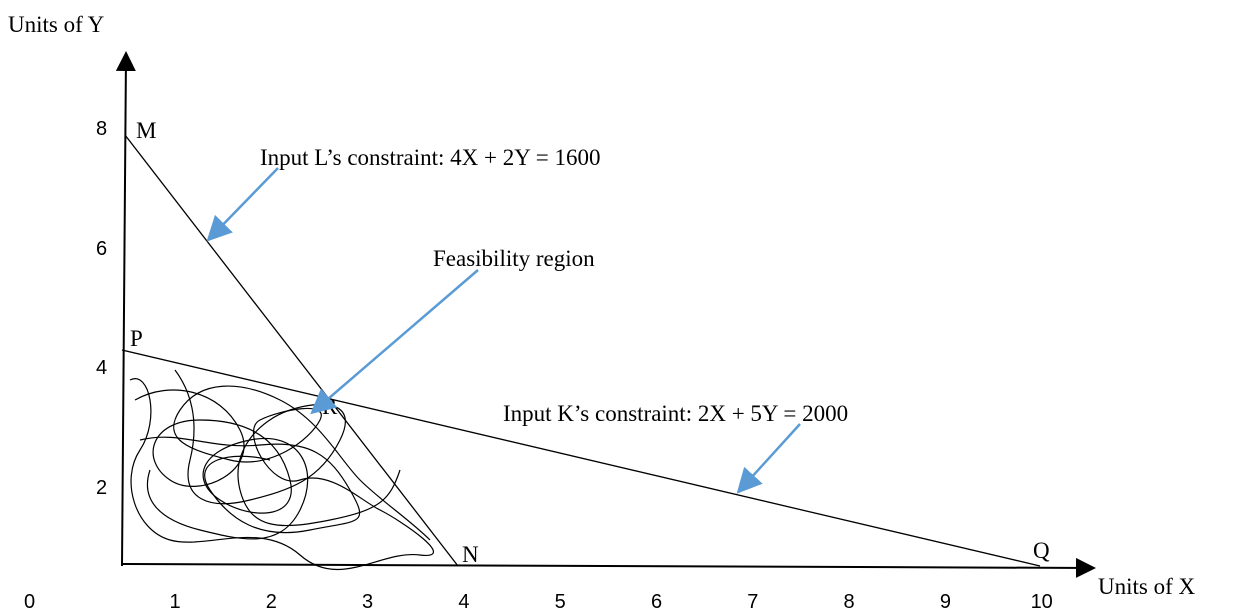  What do you see at coordinates (752, 601) in the screenshot?
I see `x-tick: 7` at bounding box center [752, 601].